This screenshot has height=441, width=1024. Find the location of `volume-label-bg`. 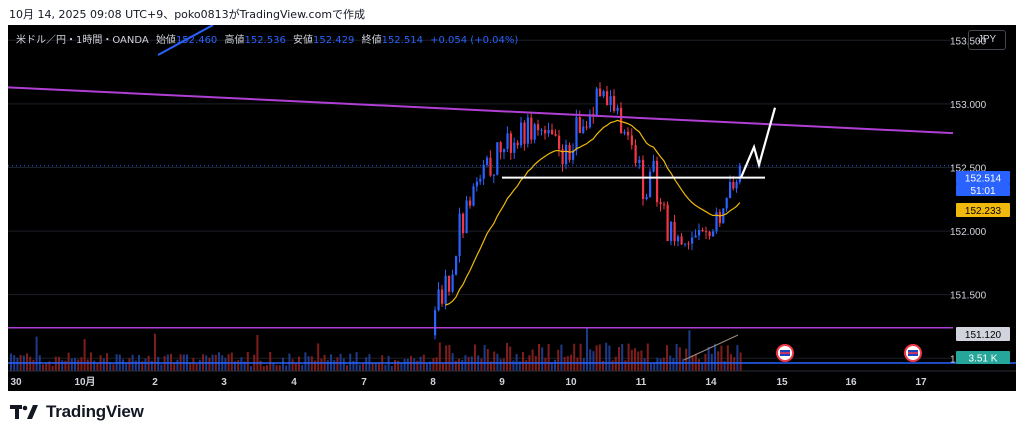

volume-label-bg is located at coordinates (983, 357).